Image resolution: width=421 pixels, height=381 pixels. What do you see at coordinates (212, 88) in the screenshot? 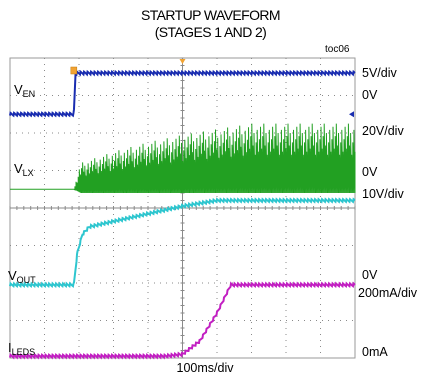
I see `markers` at bounding box center [212, 88].